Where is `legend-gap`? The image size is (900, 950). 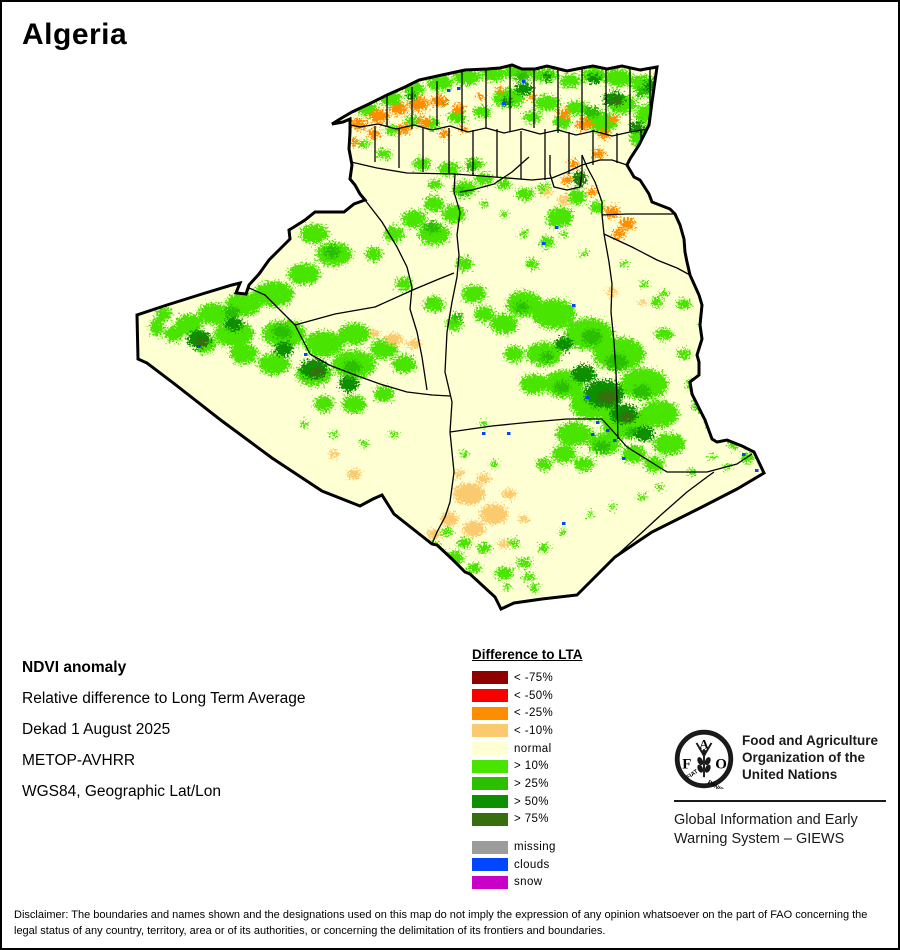
legend-gap is located at coordinates (527, 833).